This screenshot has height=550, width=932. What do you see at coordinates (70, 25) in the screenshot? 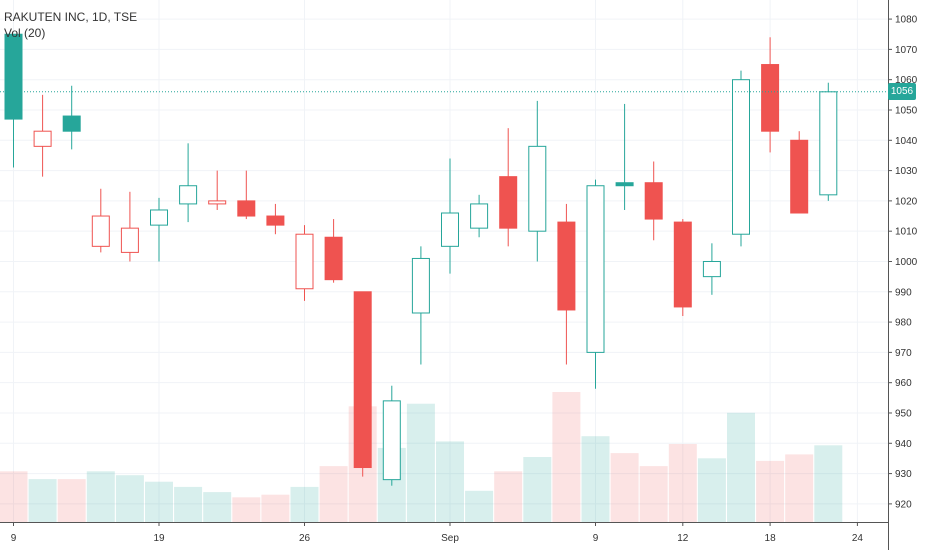
I see `chart-legend: RAKUTEN INC, 1D, TSE Vol (20)` at bounding box center [70, 25].